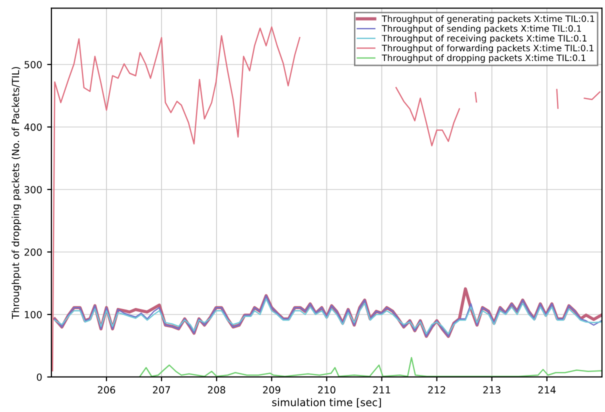 The height and width of the screenshot is (412, 605). I want to click on legend-label: Throughput of receiving packets X:time TIL:0.1, so click(484, 39).